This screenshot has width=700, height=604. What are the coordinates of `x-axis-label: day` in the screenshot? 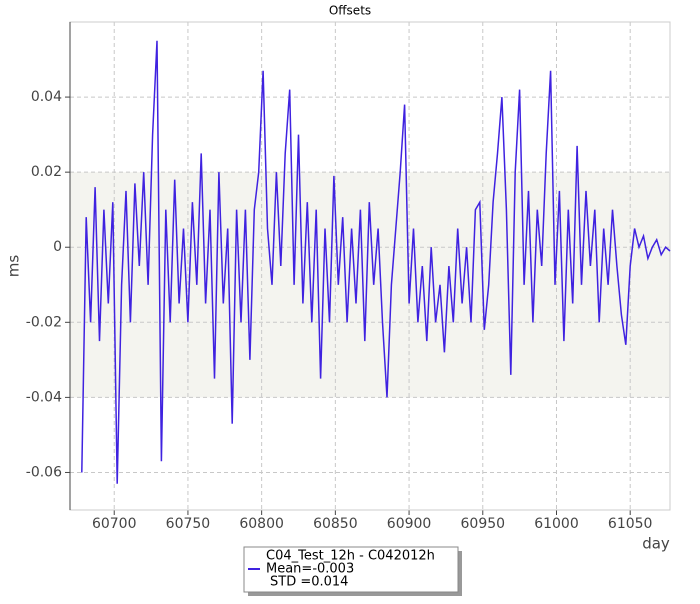 It's located at (656, 544).